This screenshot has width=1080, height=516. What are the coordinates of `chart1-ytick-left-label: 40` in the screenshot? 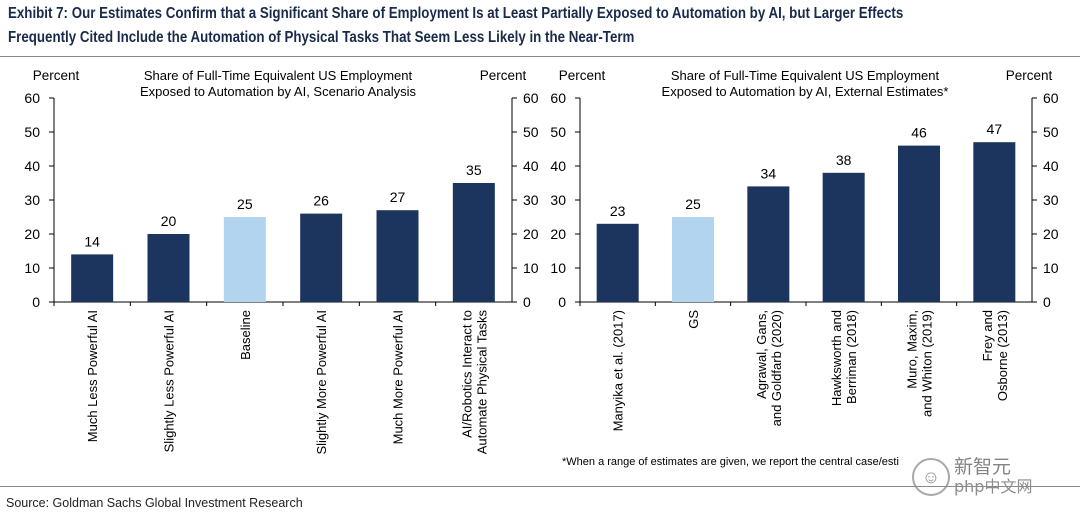 It's located at (32, 166).